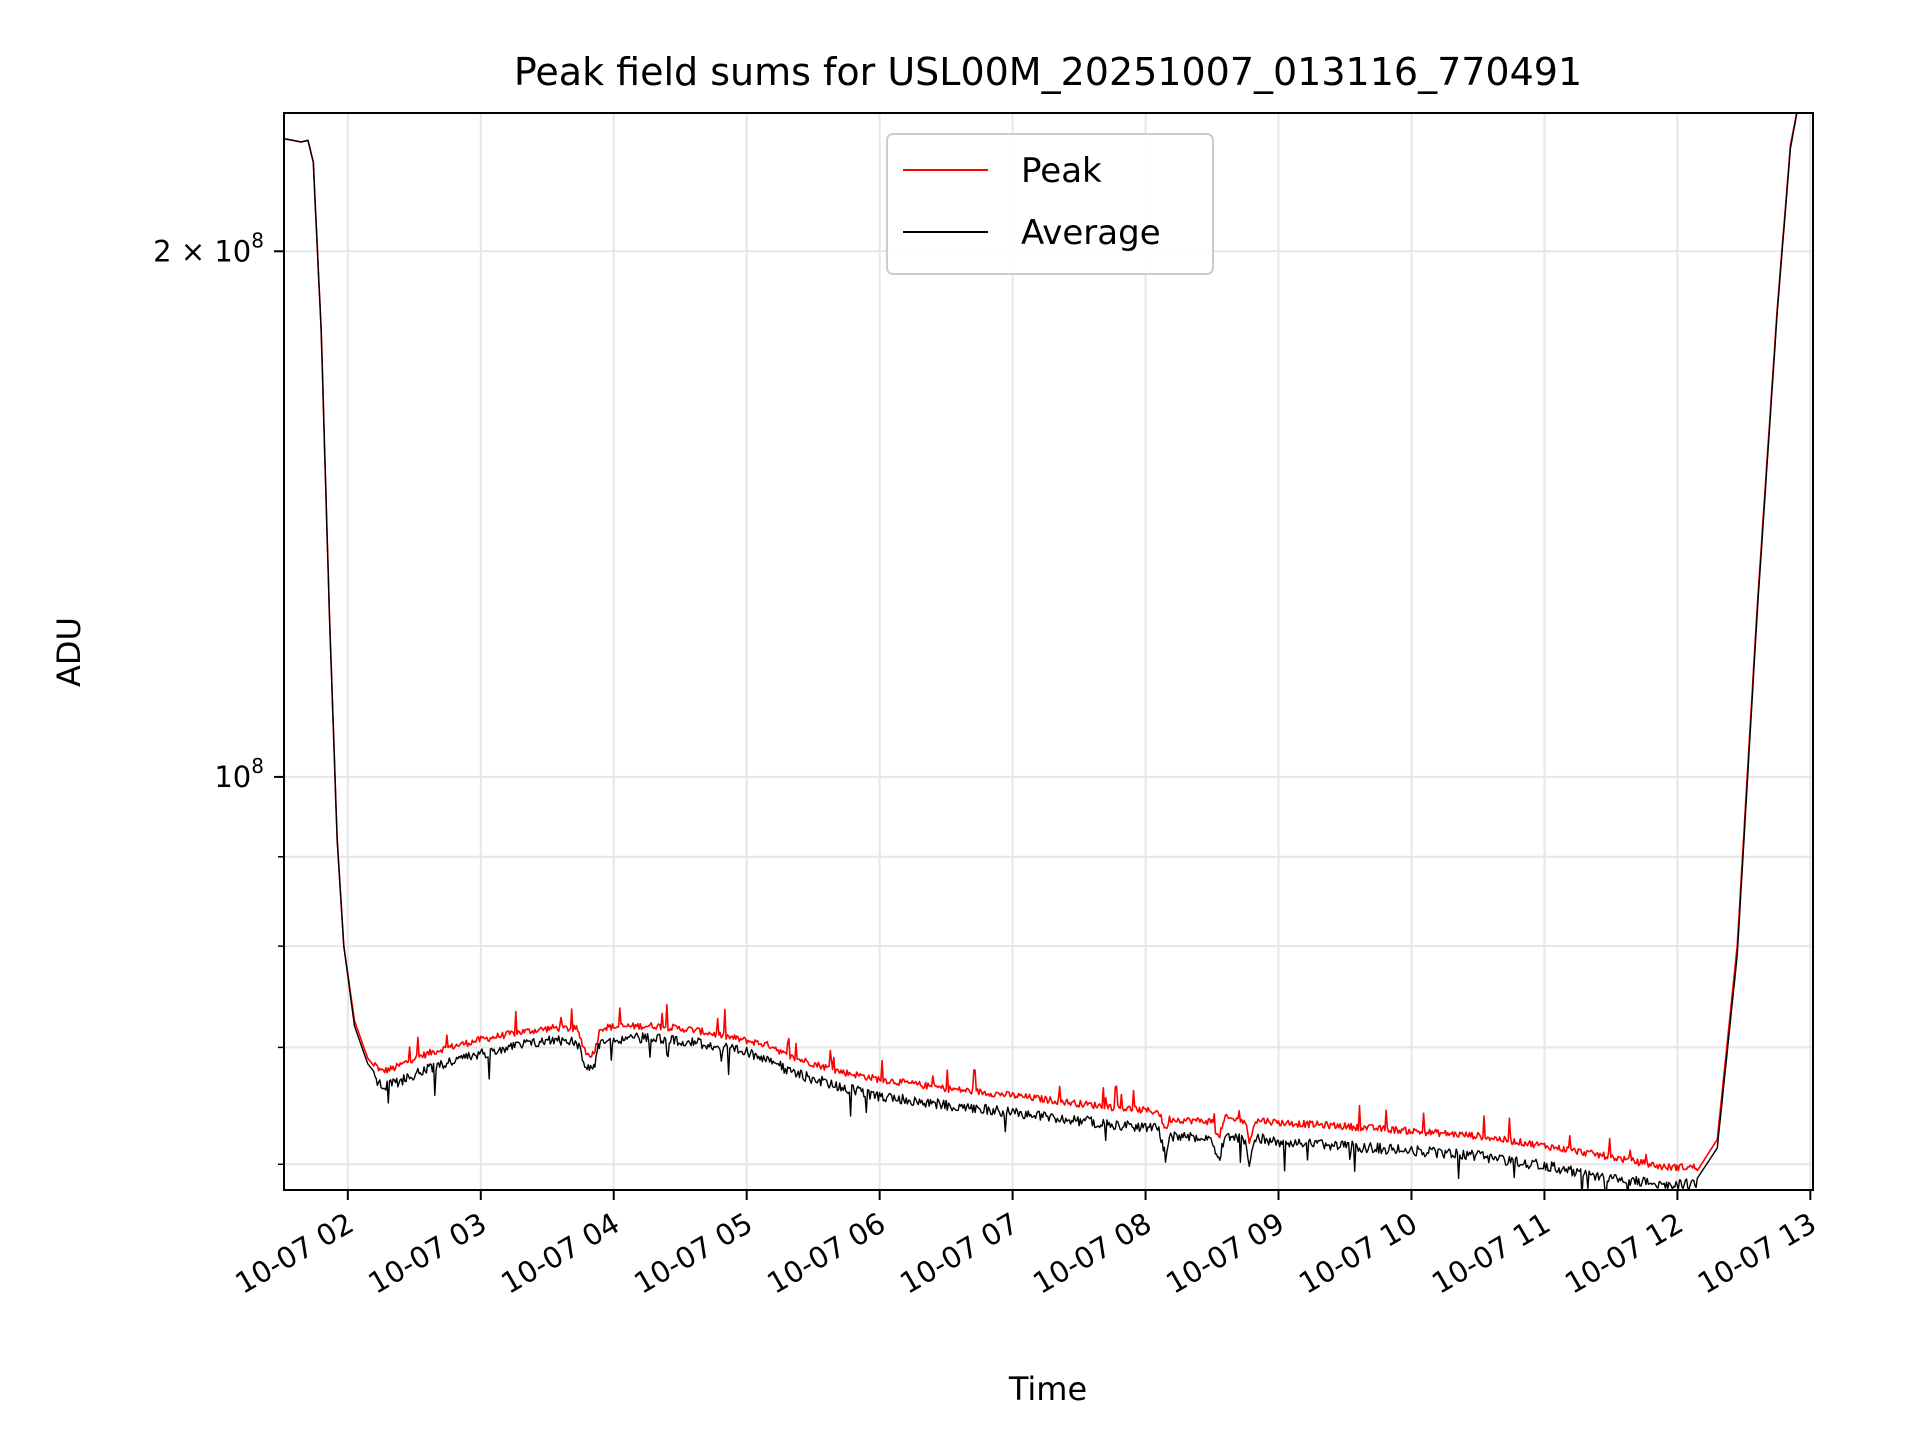 This screenshot has height=1440, width=1920. I want to click on y-axis-title: ADU, so click(69, 652).